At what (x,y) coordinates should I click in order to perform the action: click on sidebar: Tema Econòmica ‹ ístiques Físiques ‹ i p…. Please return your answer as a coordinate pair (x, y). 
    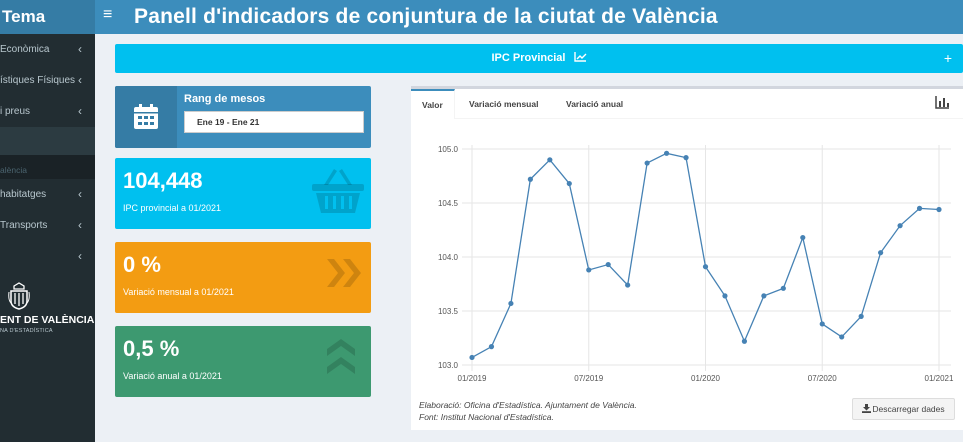
    Looking at the image, I should click on (47, 221).